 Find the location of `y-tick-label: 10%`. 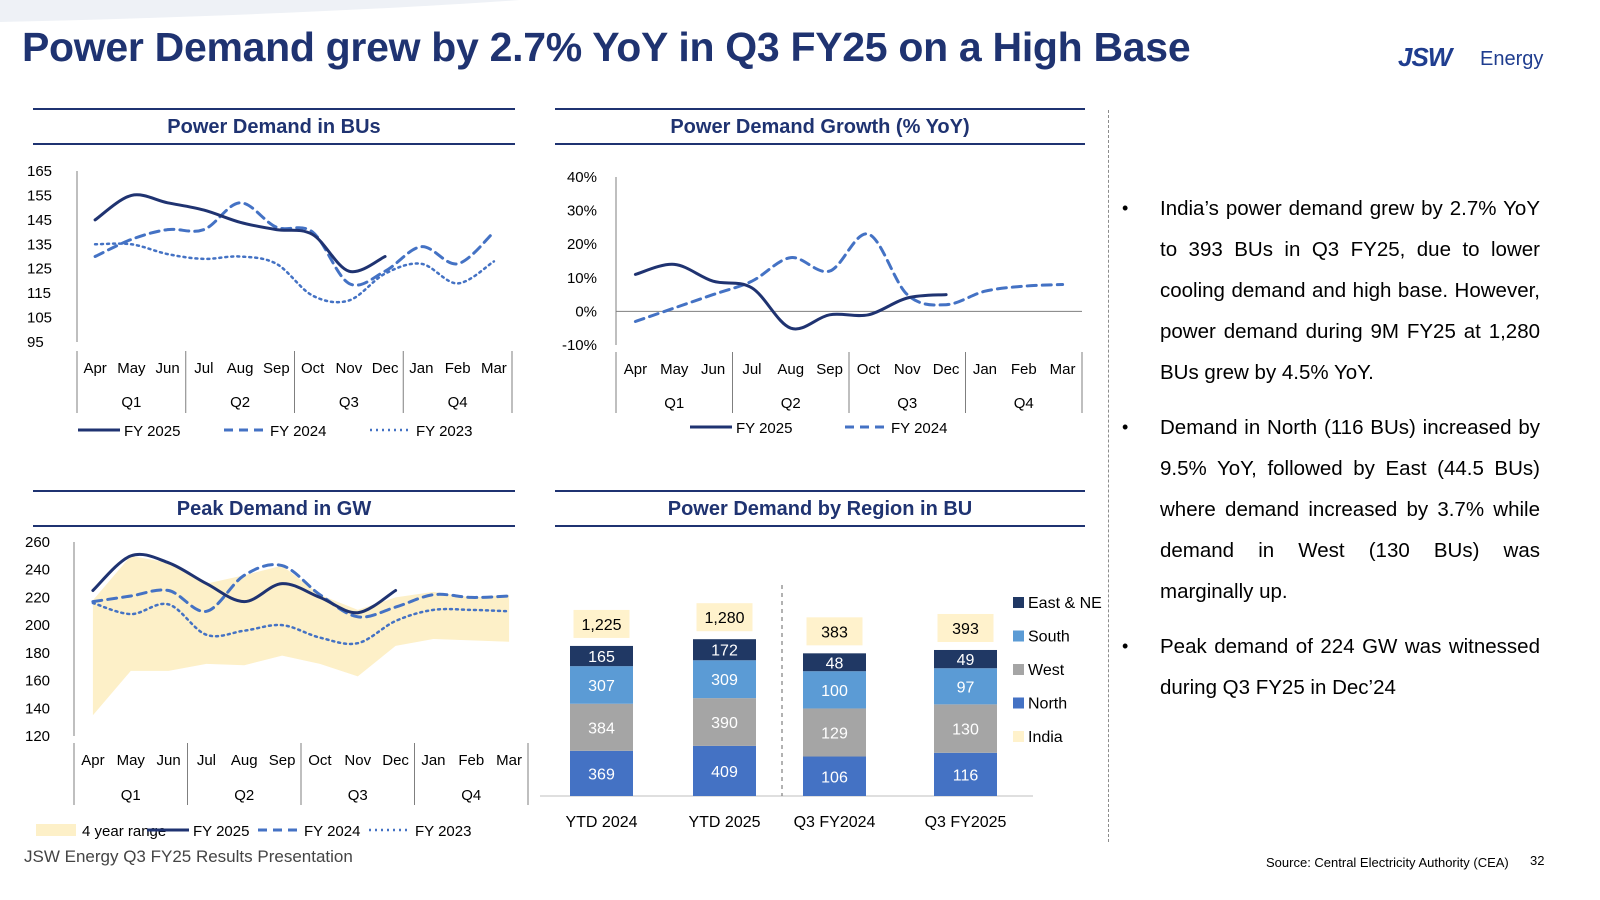

y-tick-label: 10% is located at coordinates (582, 278).